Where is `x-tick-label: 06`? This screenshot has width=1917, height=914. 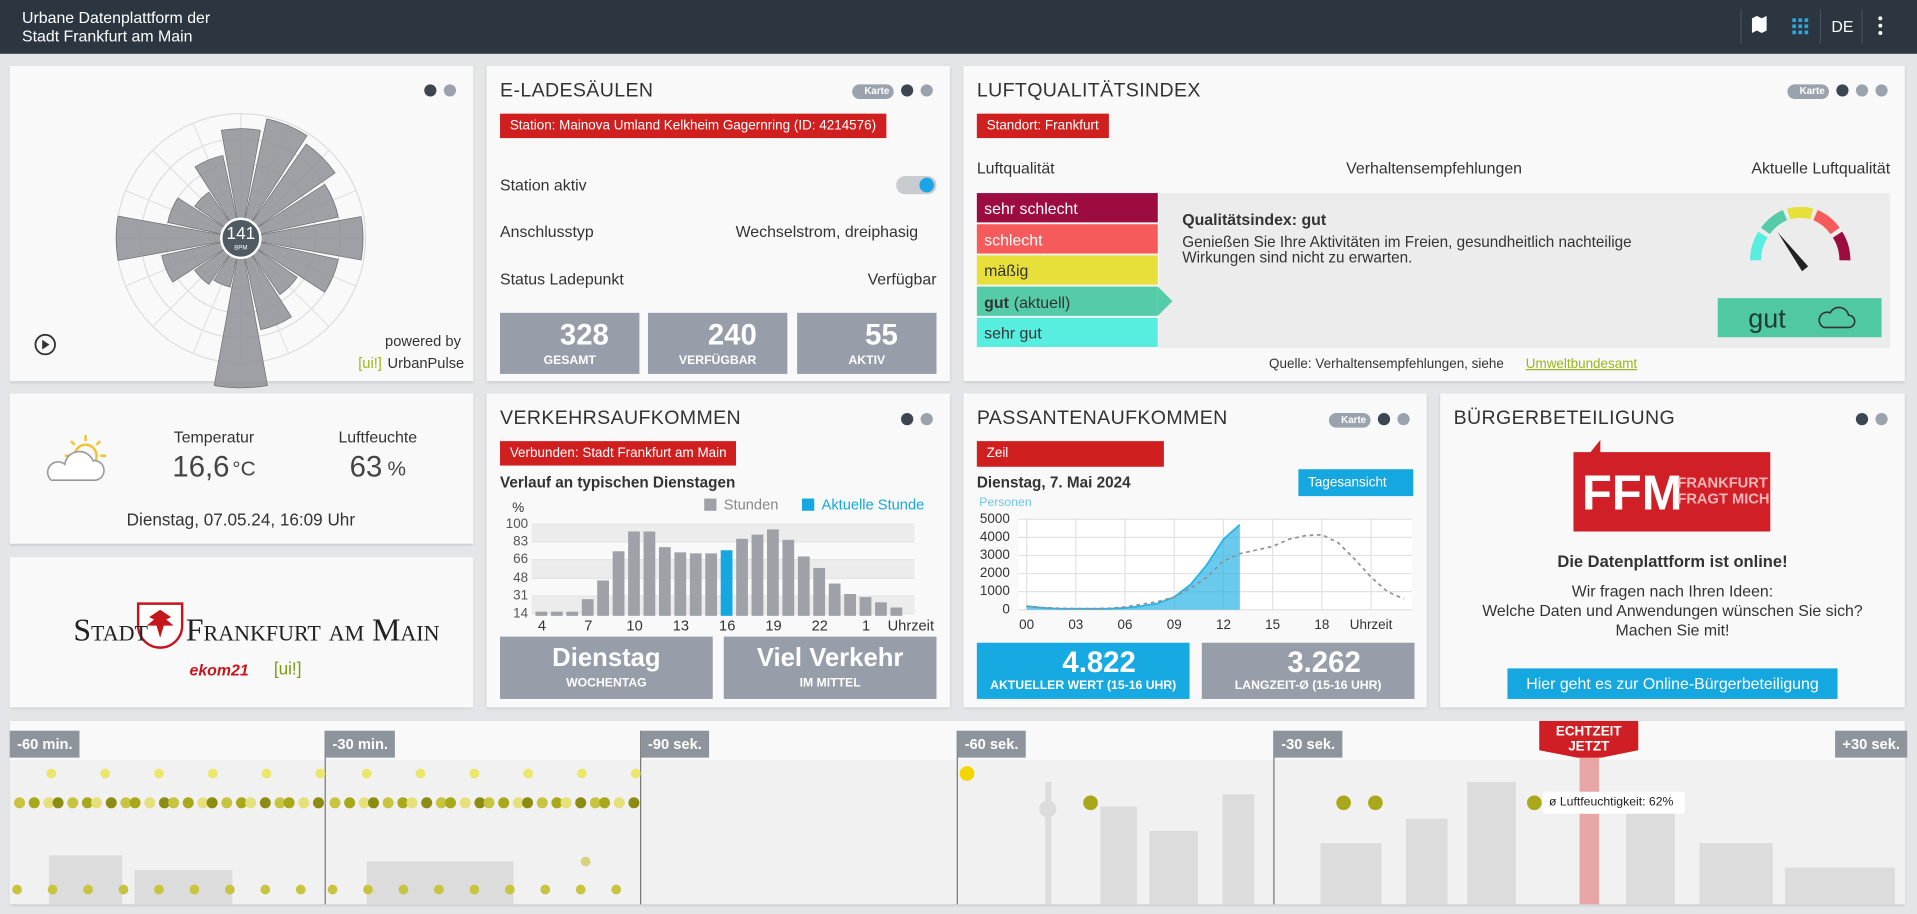 x-tick-label: 06 is located at coordinates (1125, 624).